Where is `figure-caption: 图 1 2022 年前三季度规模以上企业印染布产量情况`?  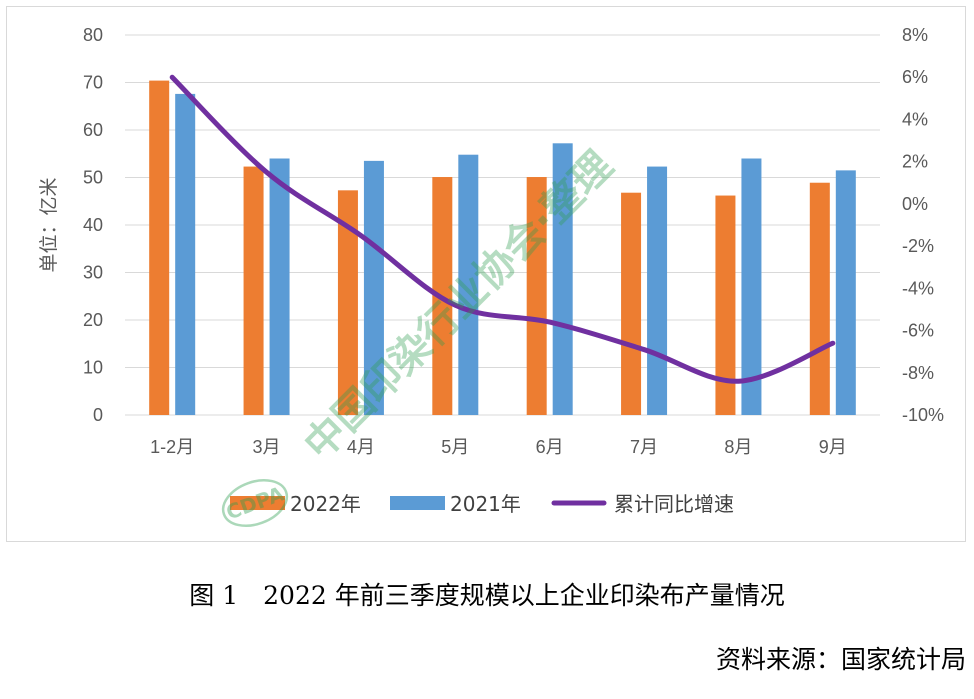 figure-caption: 图 1 2022 年前三季度规模以上企业印染布产量情况 is located at coordinates (487, 595).